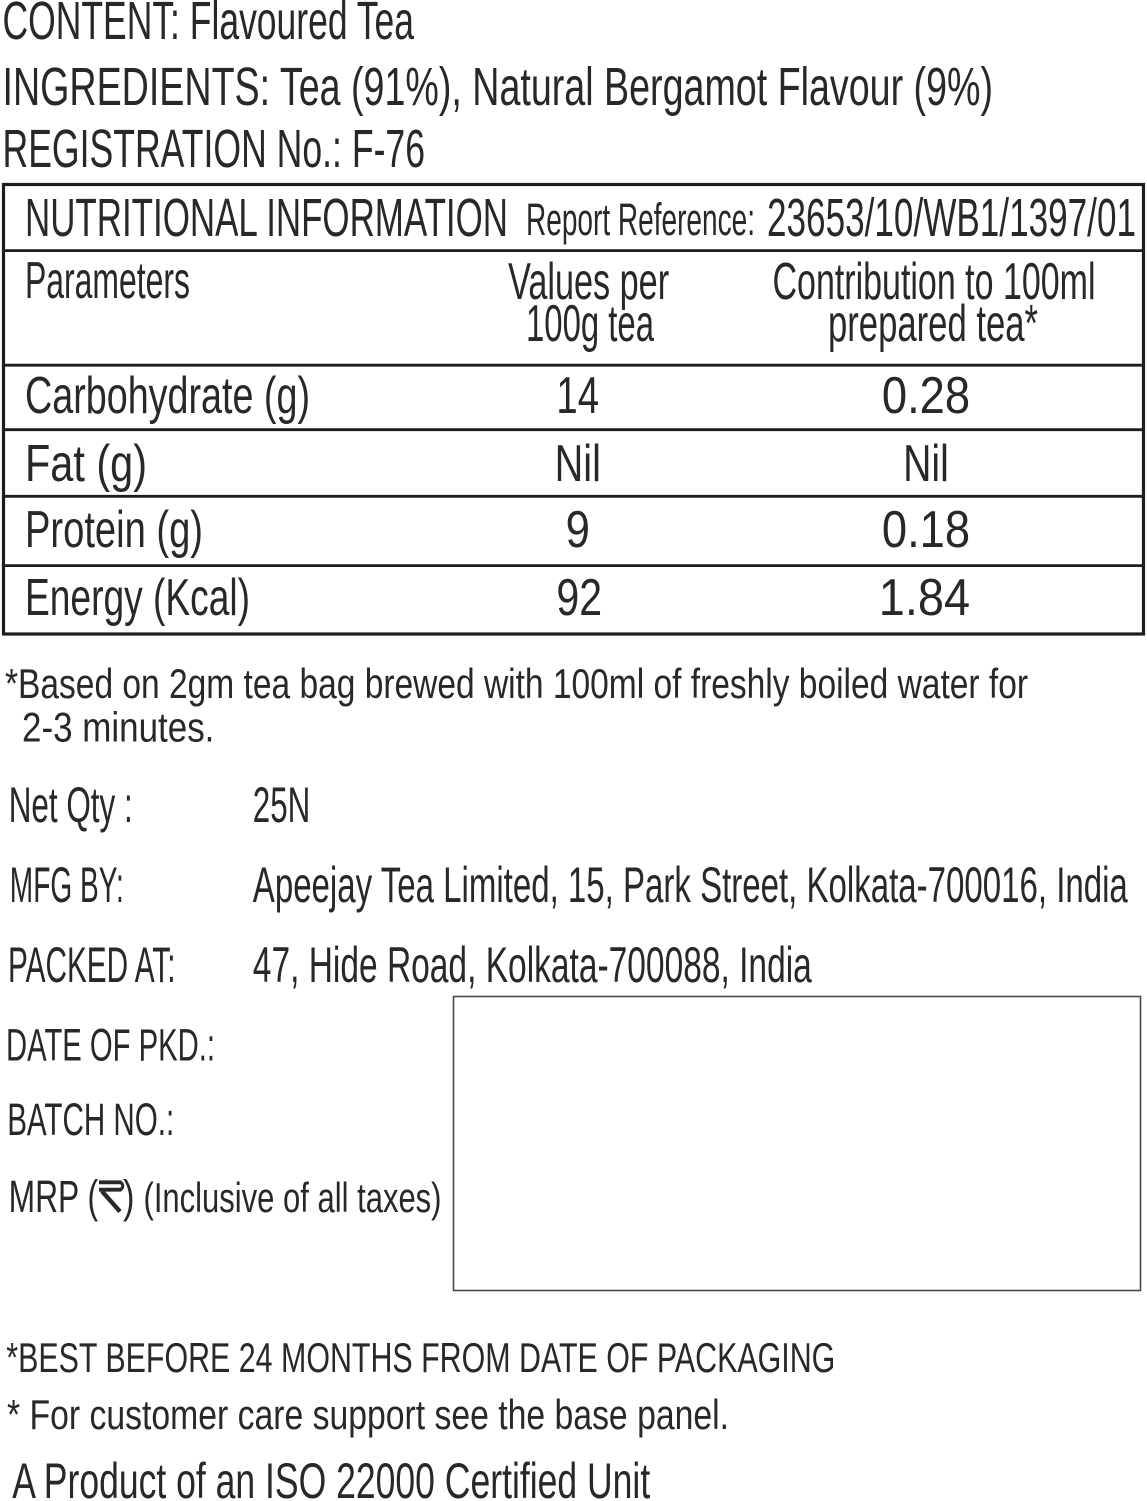  I want to click on svg-text: NUTRITIONAL INFORMATION, so click(266, 218).